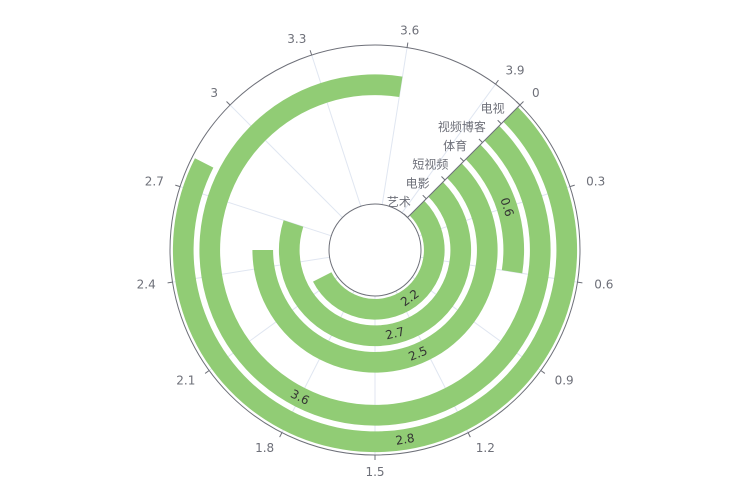  Describe the element at coordinates (603, 285) in the screenshot. I see `tick-label-2: 0.6` at that location.